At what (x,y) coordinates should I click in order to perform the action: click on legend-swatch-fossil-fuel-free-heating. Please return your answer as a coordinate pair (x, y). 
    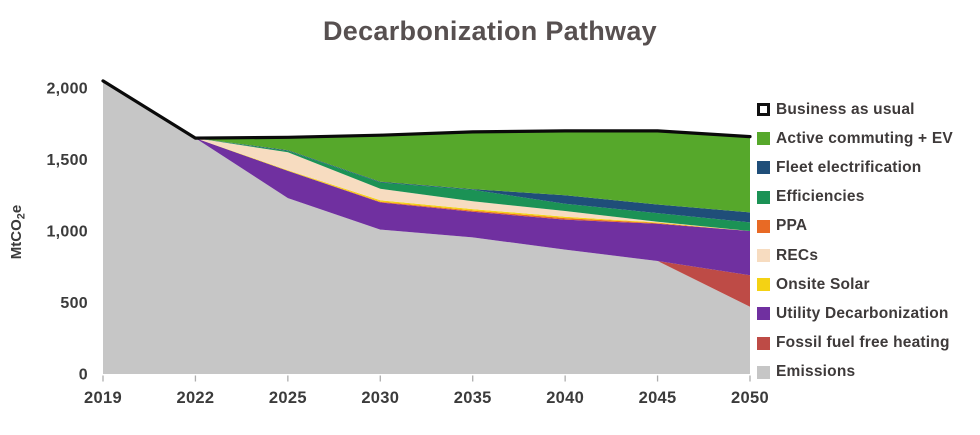
    Looking at the image, I should click on (763, 343).